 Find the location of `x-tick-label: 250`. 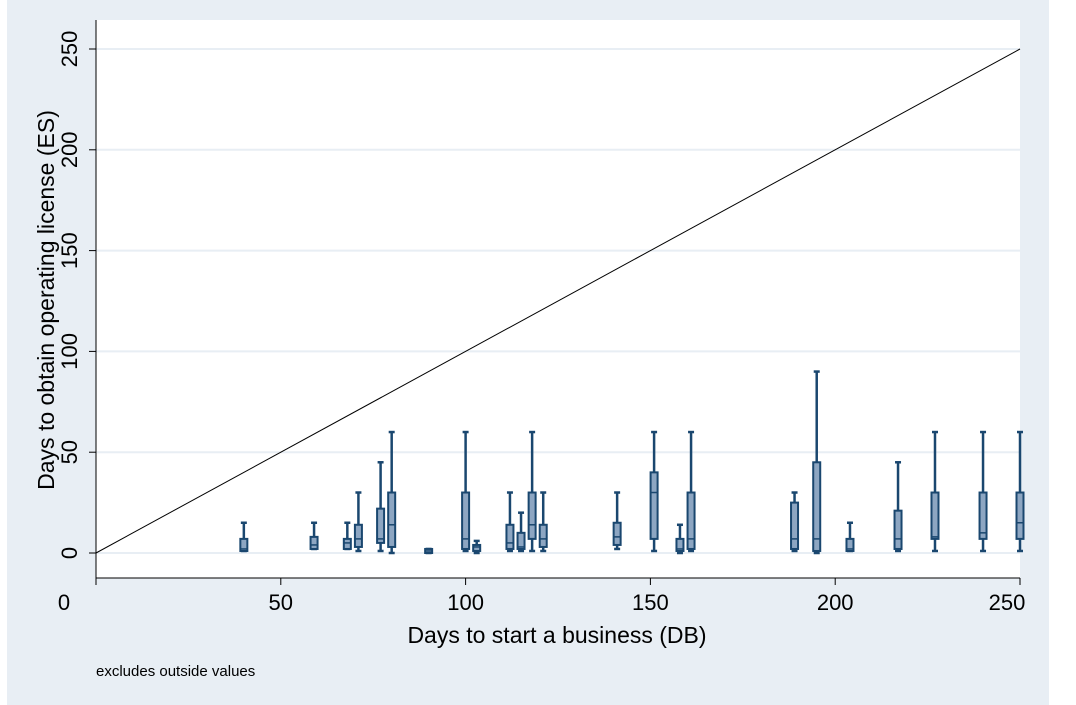

x-tick-label: 250 is located at coordinates (1007, 602).